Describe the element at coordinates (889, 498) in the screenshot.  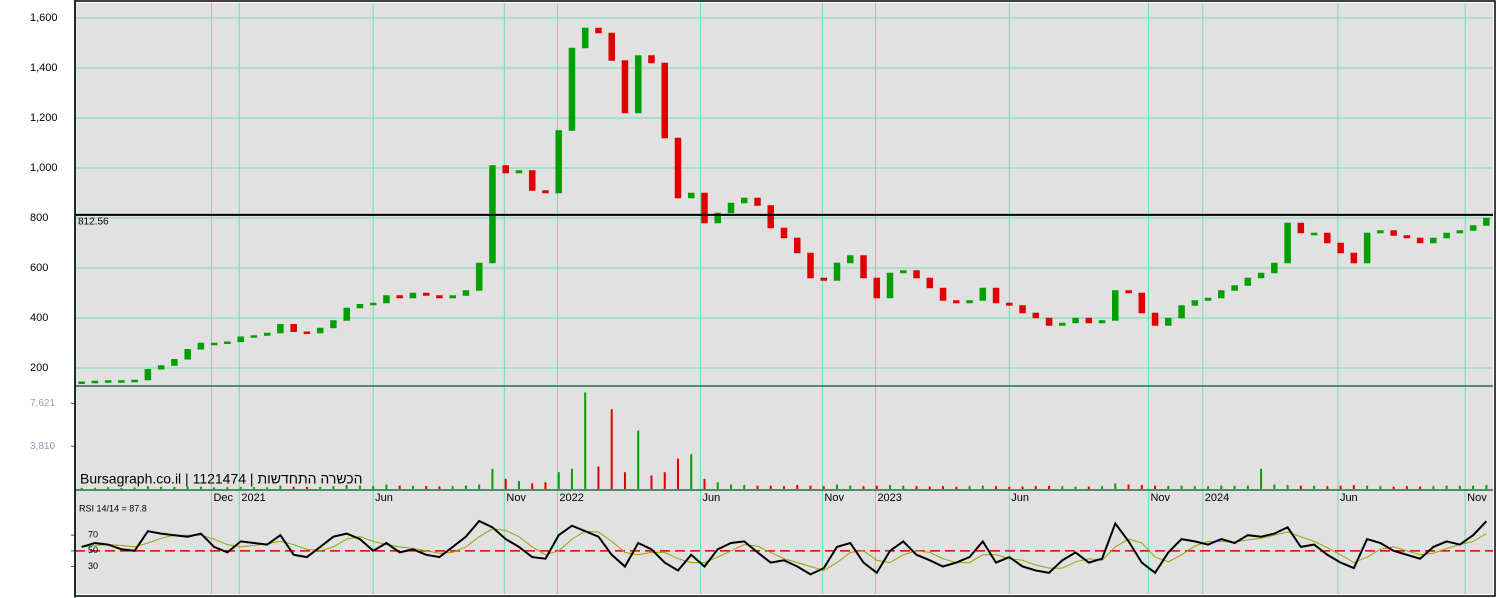
I see `x-tick-label: 2023` at that location.